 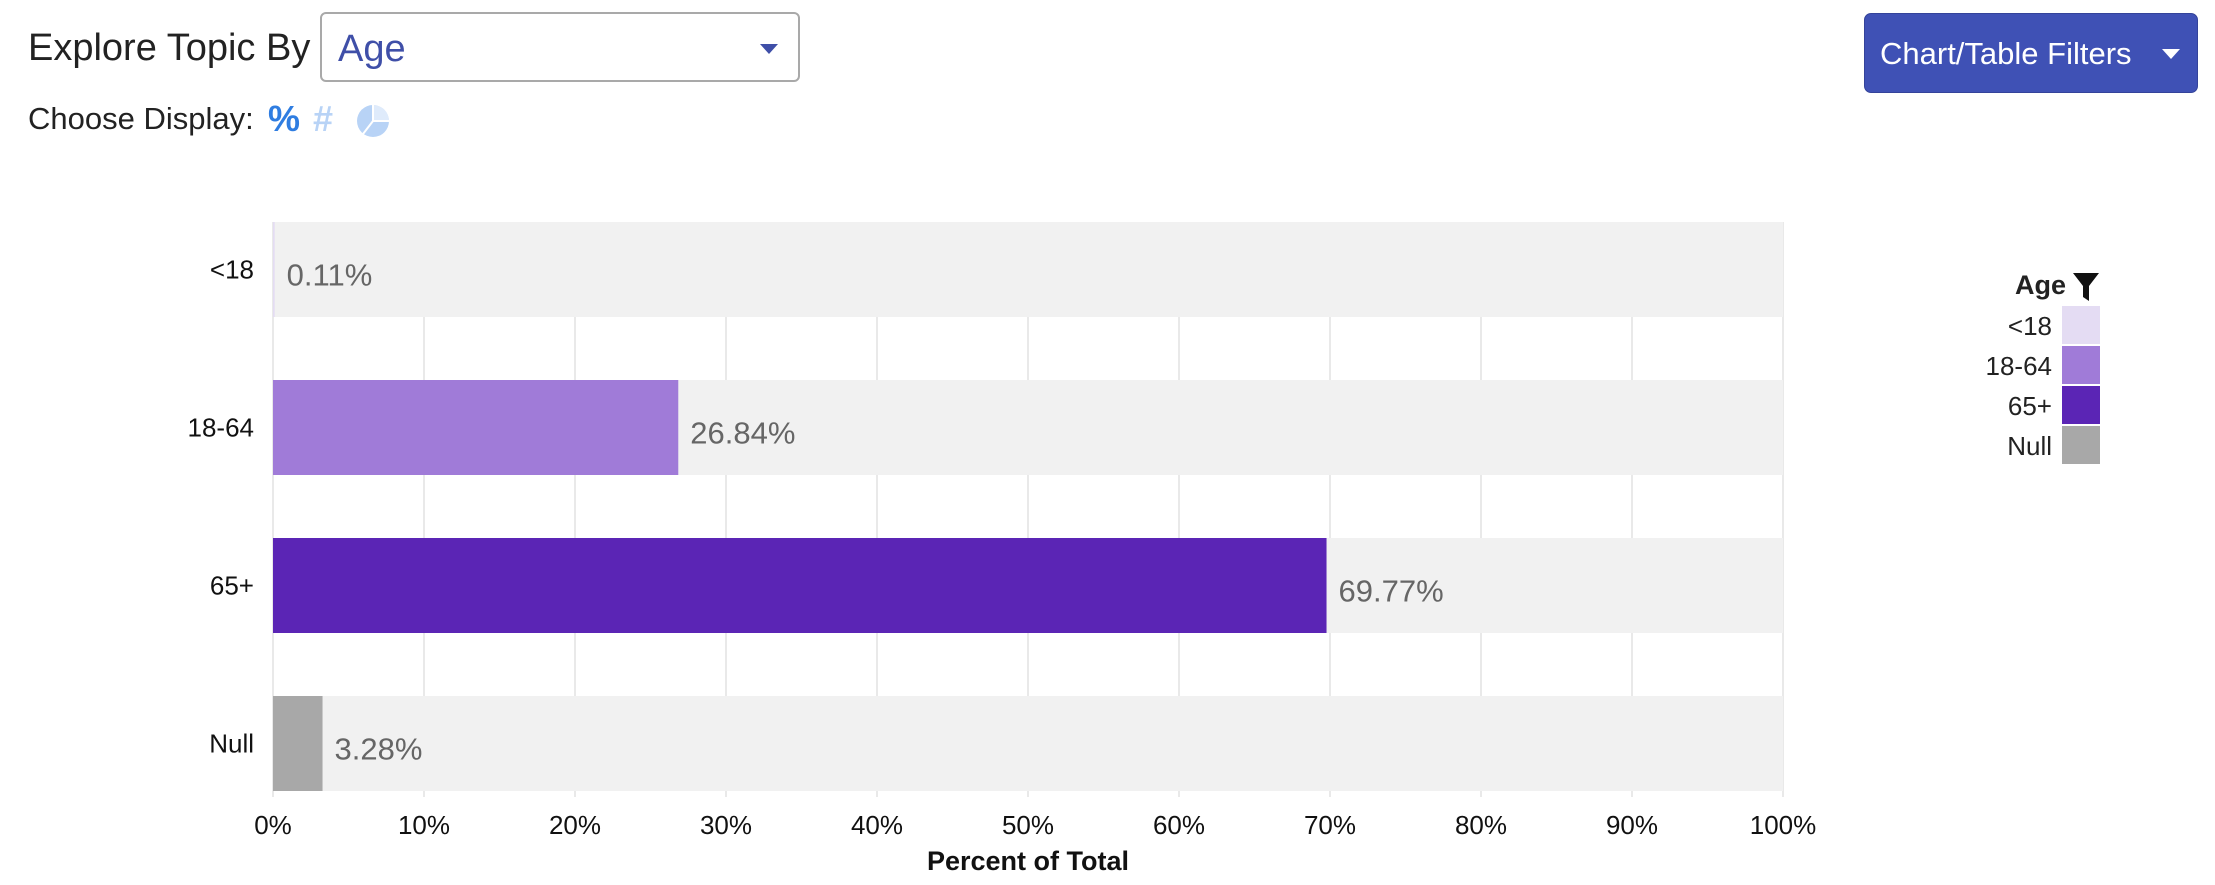 What do you see at coordinates (1028, 825) in the screenshot?
I see `x-tick-label: 50%` at bounding box center [1028, 825].